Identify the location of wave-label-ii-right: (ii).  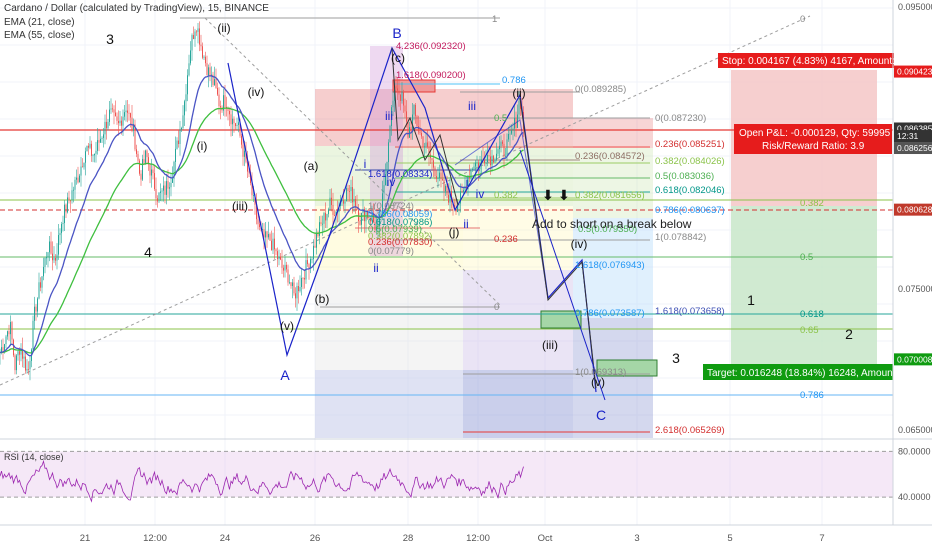
(518, 93).